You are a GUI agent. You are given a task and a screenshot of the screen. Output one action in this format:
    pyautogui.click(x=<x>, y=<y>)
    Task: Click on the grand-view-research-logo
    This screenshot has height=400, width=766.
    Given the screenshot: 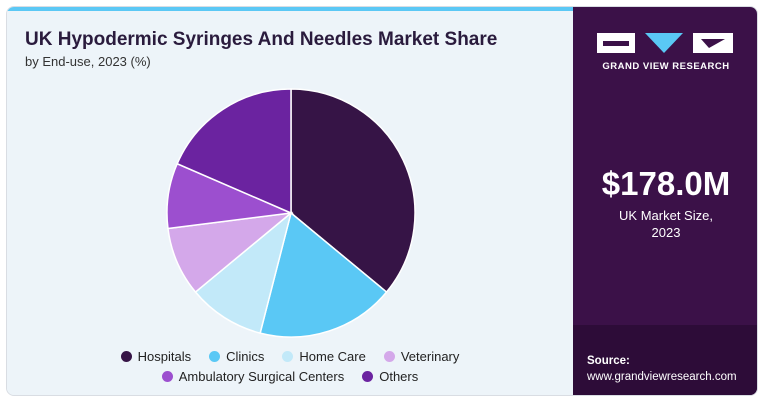 What is the action you would take?
    pyautogui.click(x=665, y=43)
    